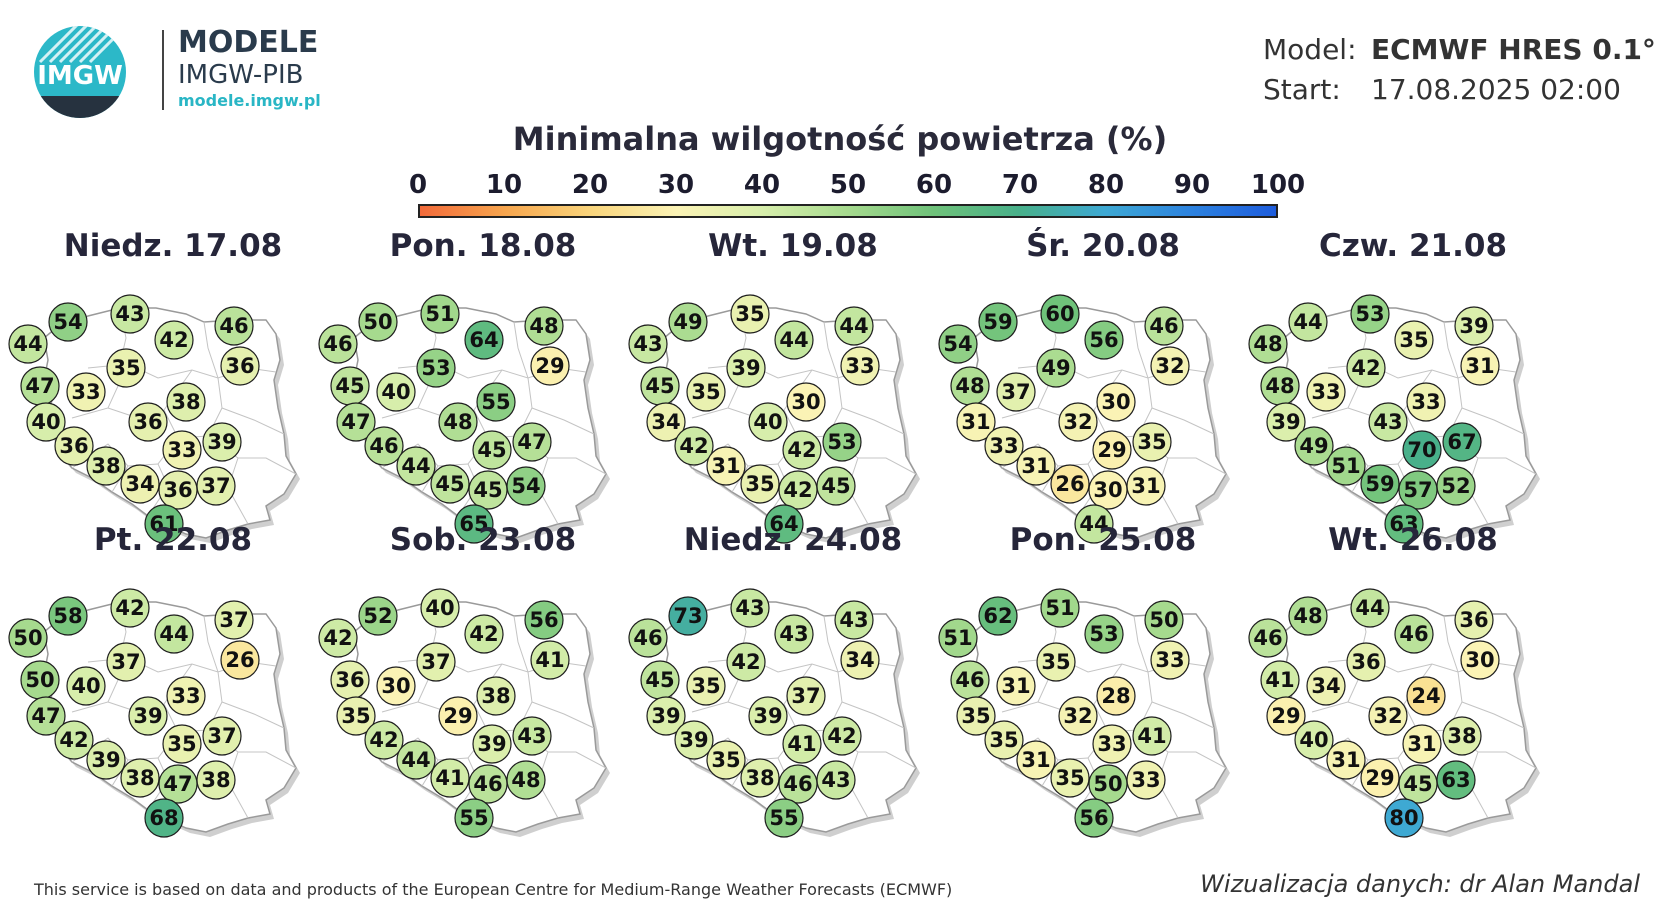 This screenshot has width=1680, height=900. I want to click on humidity-value-marker: 52, so click(378, 616).